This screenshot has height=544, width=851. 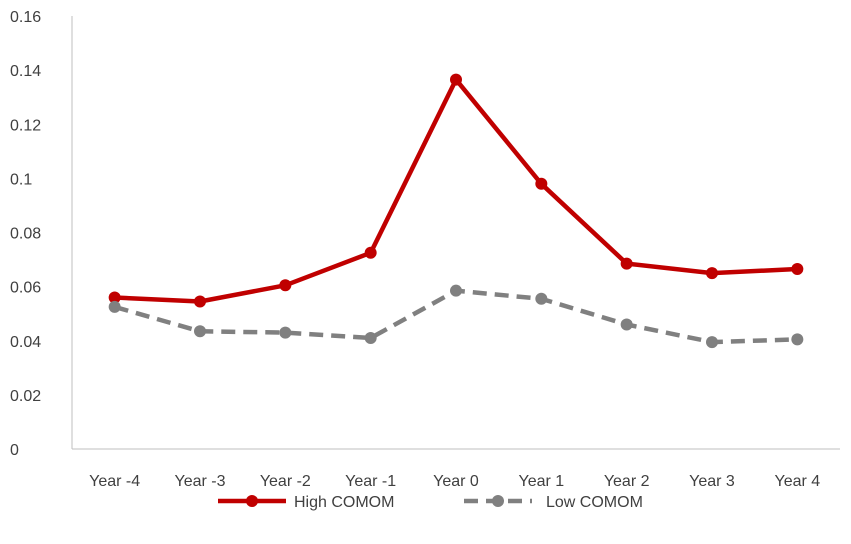 I want to click on x-tick-label: Year -1, so click(x=370, y=481).